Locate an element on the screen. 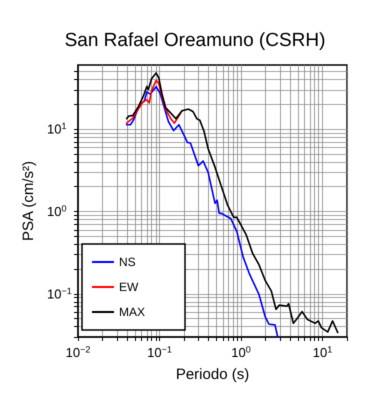 The image size is (390, 400). legend-label: NS is located at coordinates (127, 262).